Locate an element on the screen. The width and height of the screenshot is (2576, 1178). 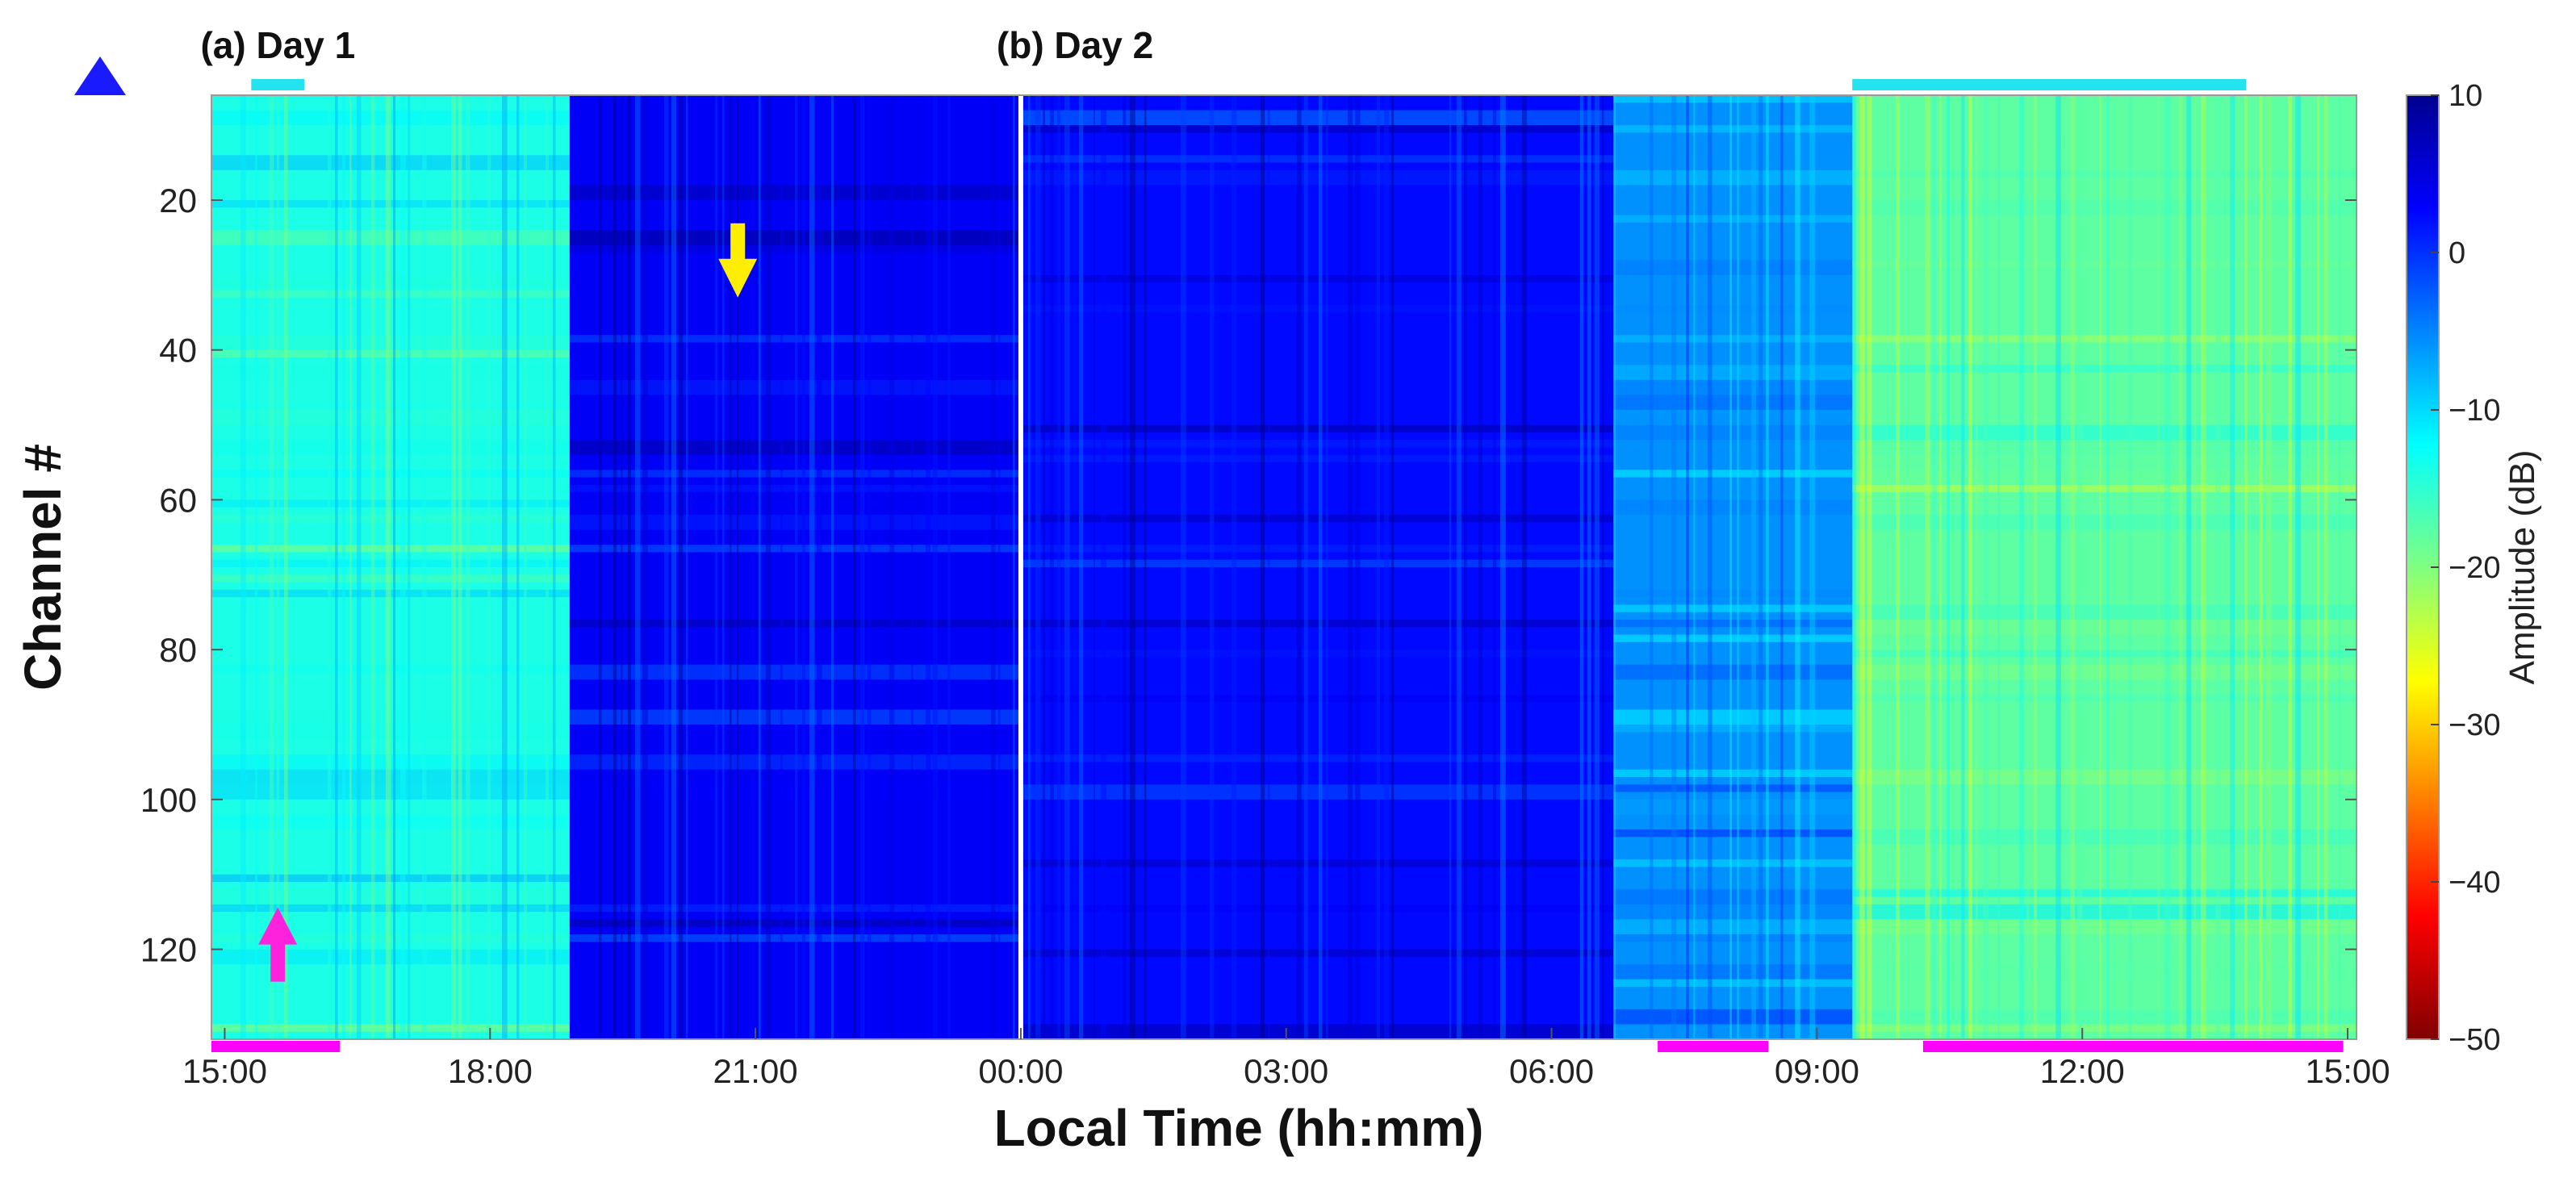
x-tick-label: 15:00 is located at coordinates (224, 1071).